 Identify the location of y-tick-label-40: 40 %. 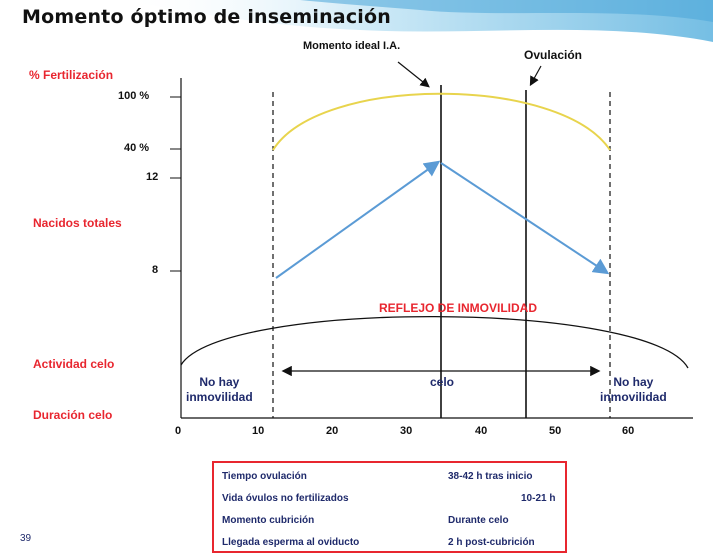
(137, 148).